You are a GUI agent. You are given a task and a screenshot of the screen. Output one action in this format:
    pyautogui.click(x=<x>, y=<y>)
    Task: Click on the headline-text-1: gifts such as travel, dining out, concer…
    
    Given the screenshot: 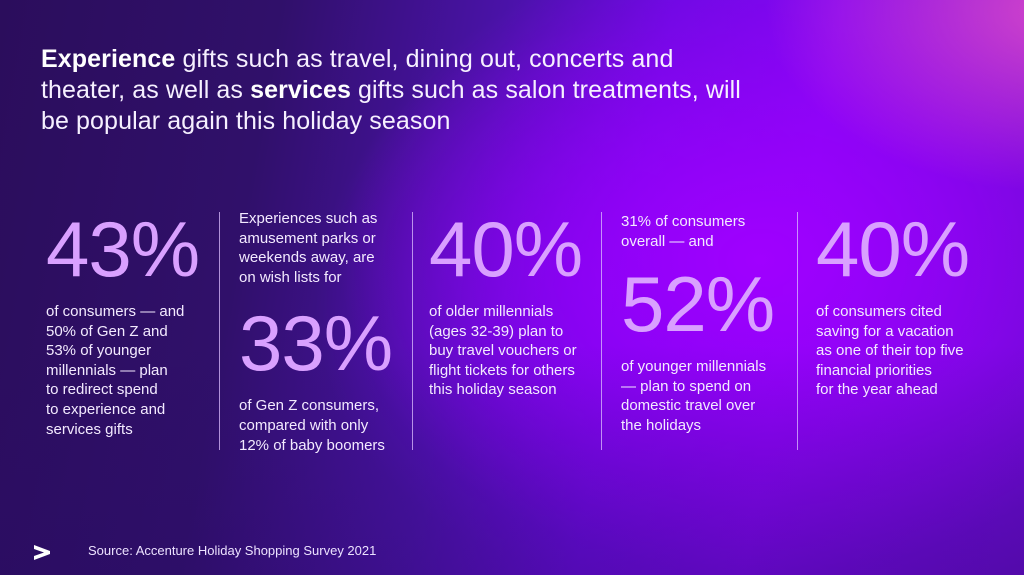 What is the action you would take?
    pyautogui.click(x=357, y=74)
    